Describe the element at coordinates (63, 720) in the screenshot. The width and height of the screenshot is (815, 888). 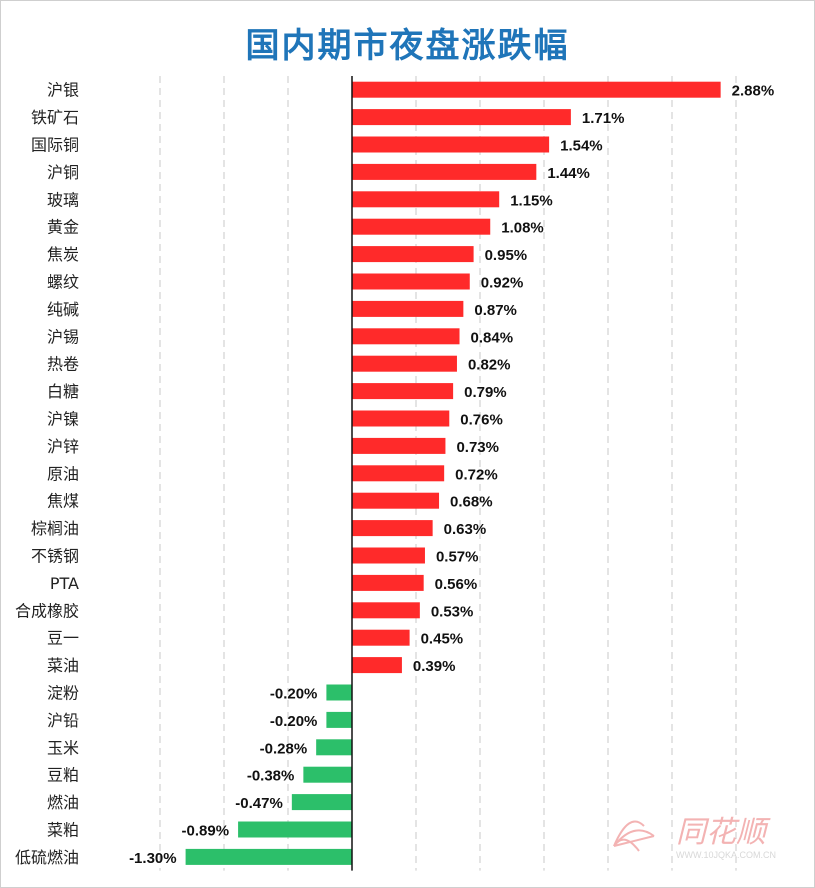
I see `category-label: 沪铅` at that location.